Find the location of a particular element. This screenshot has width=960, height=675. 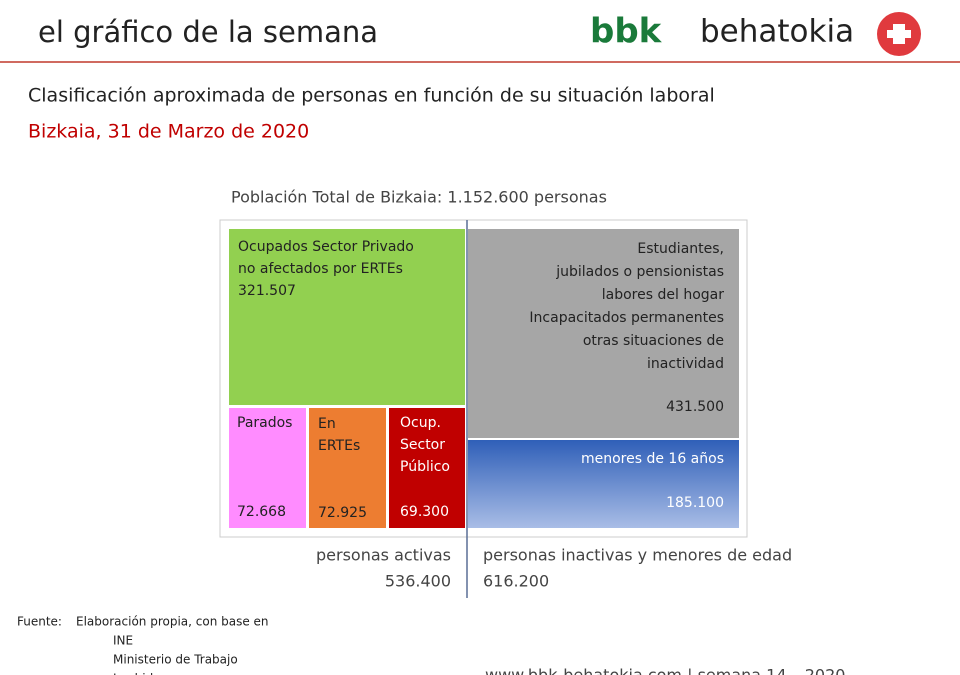

source-line: INE is located at coordinates (123, 641).